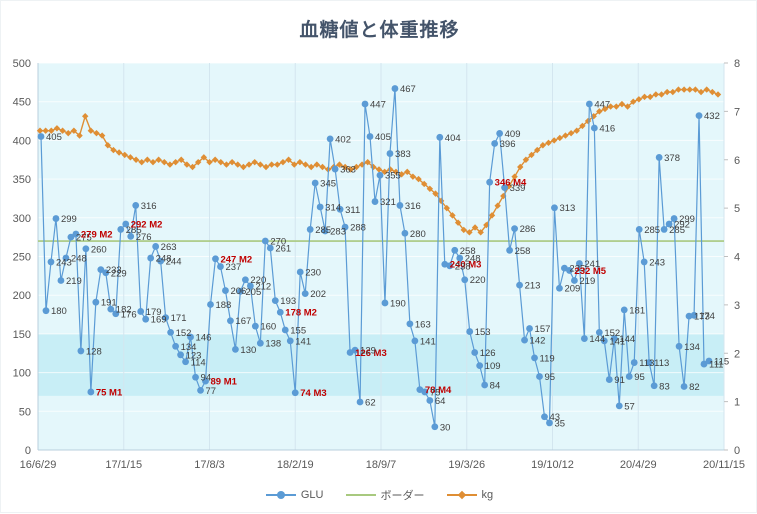 Image resolution: width=757 pixels, height=514 pixels. I want to click on glu-data-label: 82, so click(694, 387).